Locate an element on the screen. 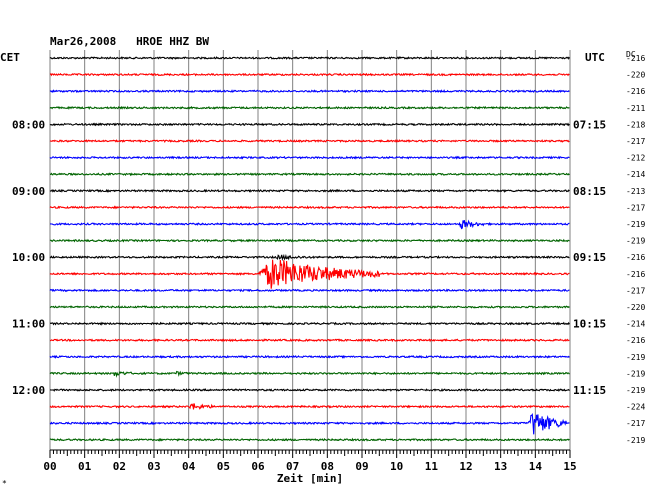 This screenshot has width=650, height=494. dc-offset-label: -212 is located at coordinates (635, 158).